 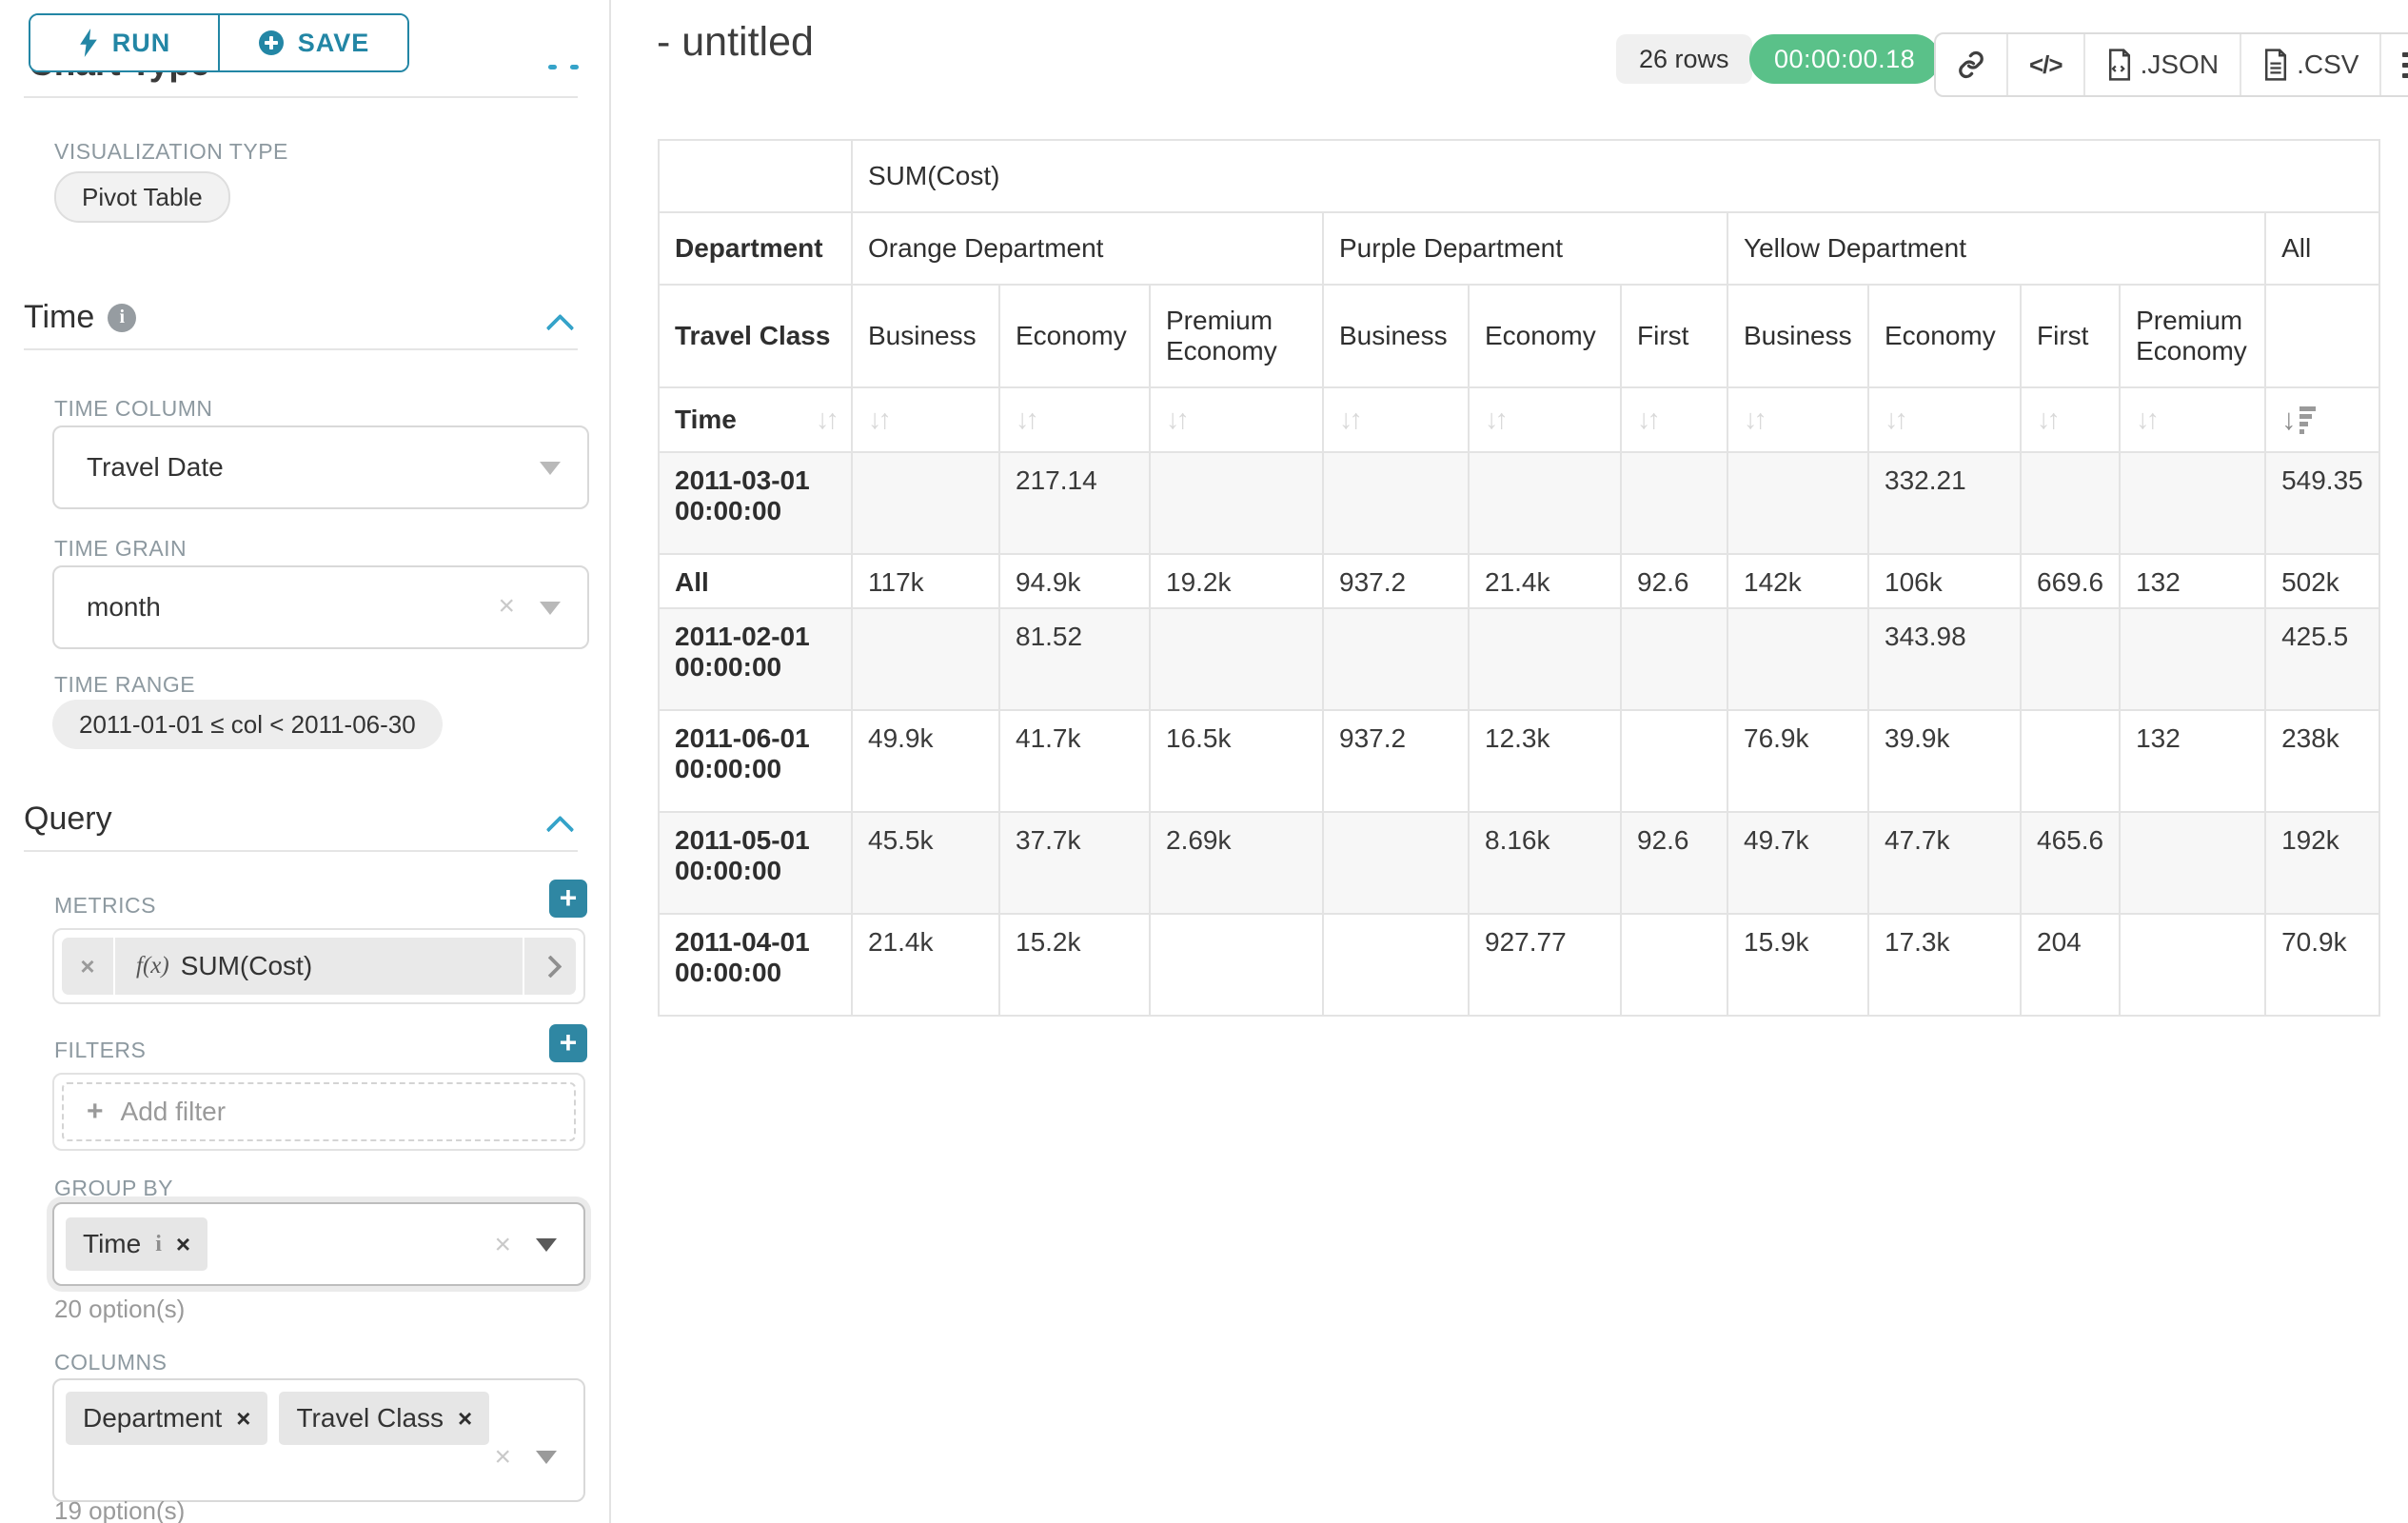 What do you see at coordinates (2393, 65) in the screenshot?
I see `more-options-button` at bounding box center [2393, 65].